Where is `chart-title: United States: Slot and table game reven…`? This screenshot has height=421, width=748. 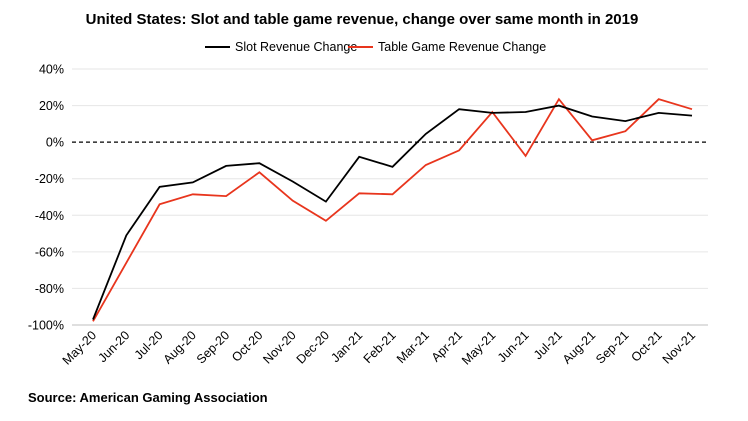
chart-title: United States: Slot and table game reven… is located at coordinates (362, 19).